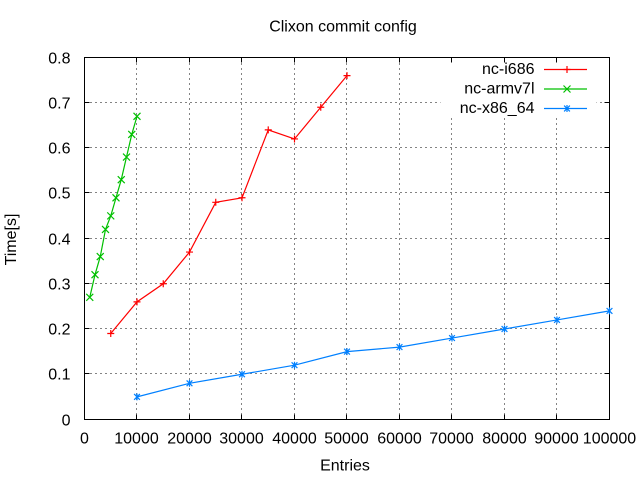  I want to click on svg-text: 70000, so click(451, 439).